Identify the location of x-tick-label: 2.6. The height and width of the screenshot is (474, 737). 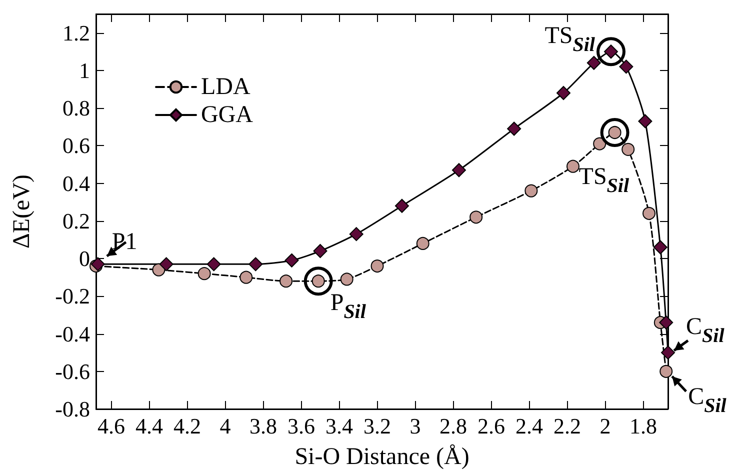
(492, 426).